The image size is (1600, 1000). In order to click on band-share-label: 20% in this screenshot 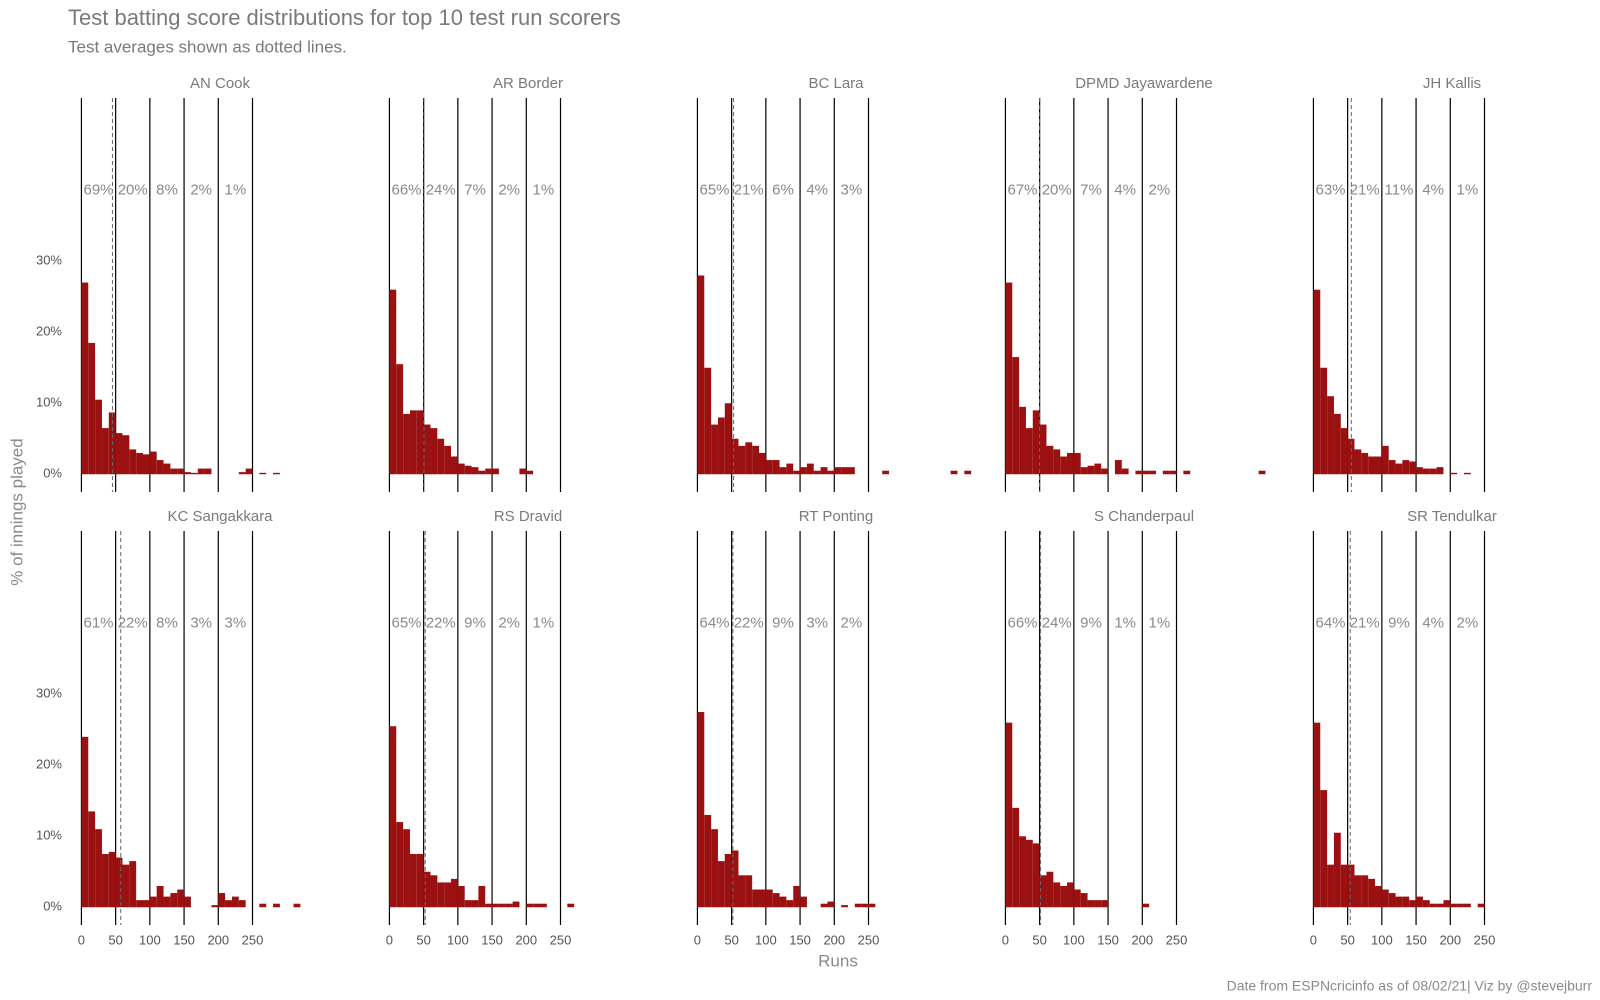, I will do `click(1057, 189)`.